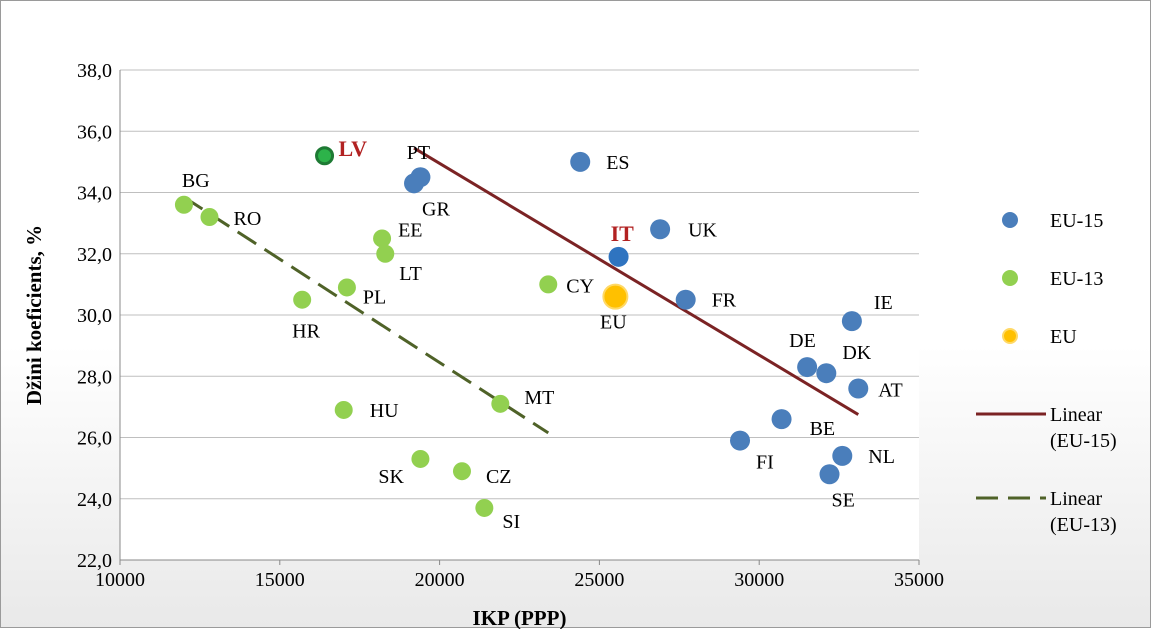 The image size is (1151, 629). I want to click on label-dk: DK, so click(856, 353).